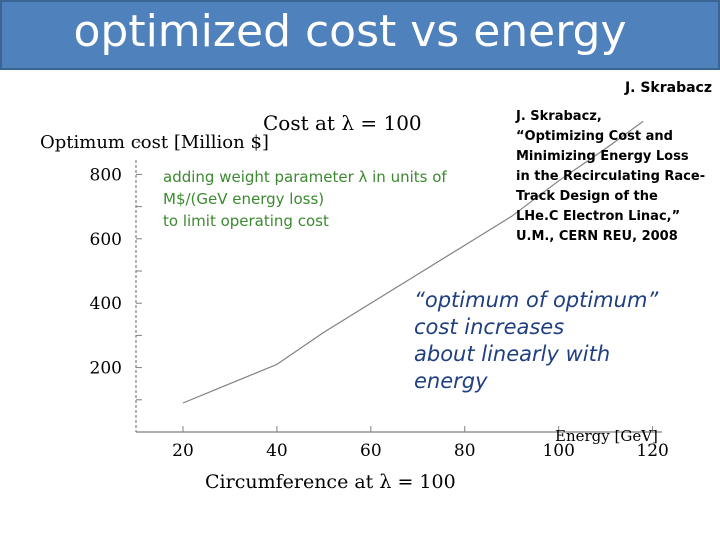  What do you see at coordinates (106, 240) in the screenshot?
I see `y-tick-label: 600` at bounding box center [106, 240].